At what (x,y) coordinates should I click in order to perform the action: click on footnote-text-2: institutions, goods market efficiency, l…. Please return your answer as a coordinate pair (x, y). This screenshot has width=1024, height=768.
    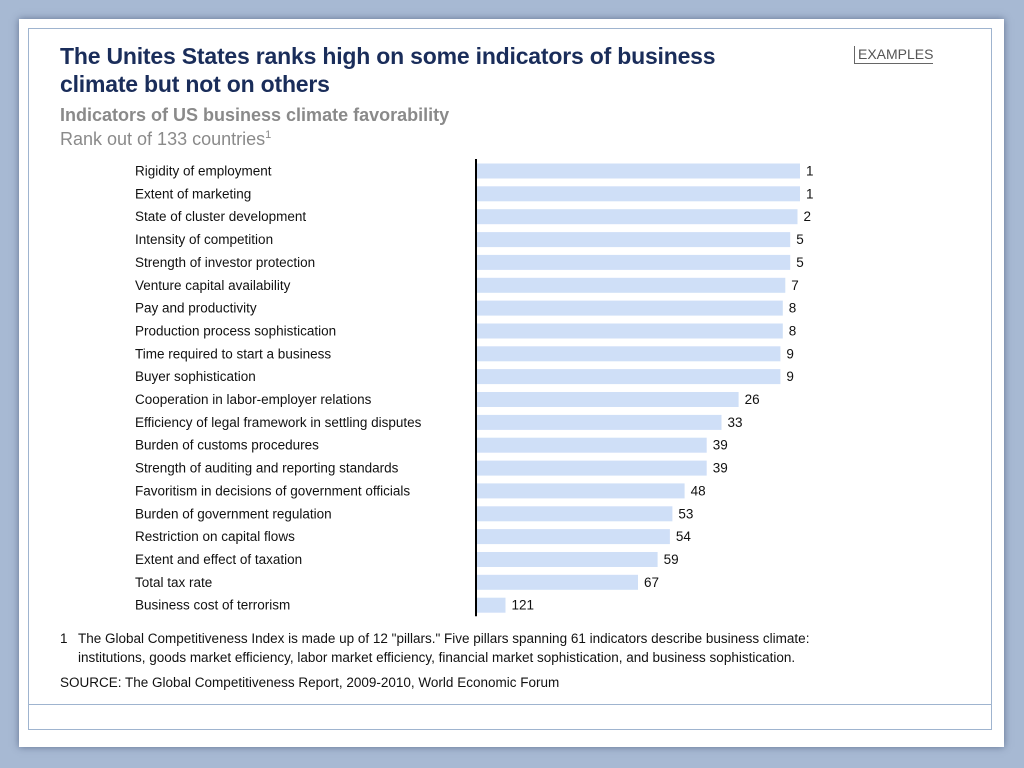
    Looking at the image, I should click on (437, 657).